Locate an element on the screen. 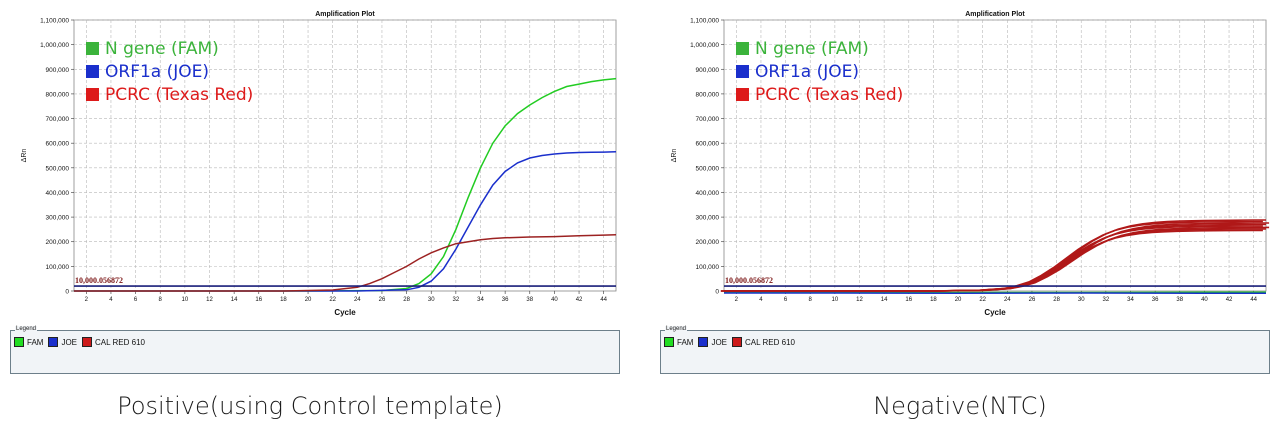 The width and height of the screenshot is (1281, 436). annotation-label: ORF1a (JOE) is located at coordinates (157, 72).